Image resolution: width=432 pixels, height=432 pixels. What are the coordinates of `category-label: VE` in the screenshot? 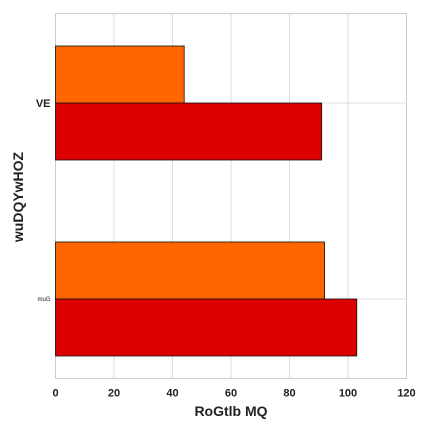 It's located at (43, 104).